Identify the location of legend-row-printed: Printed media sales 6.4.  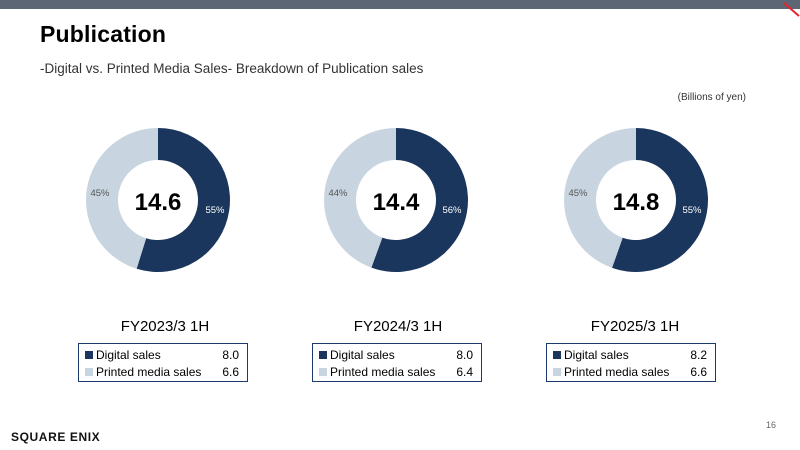
(396, 372).